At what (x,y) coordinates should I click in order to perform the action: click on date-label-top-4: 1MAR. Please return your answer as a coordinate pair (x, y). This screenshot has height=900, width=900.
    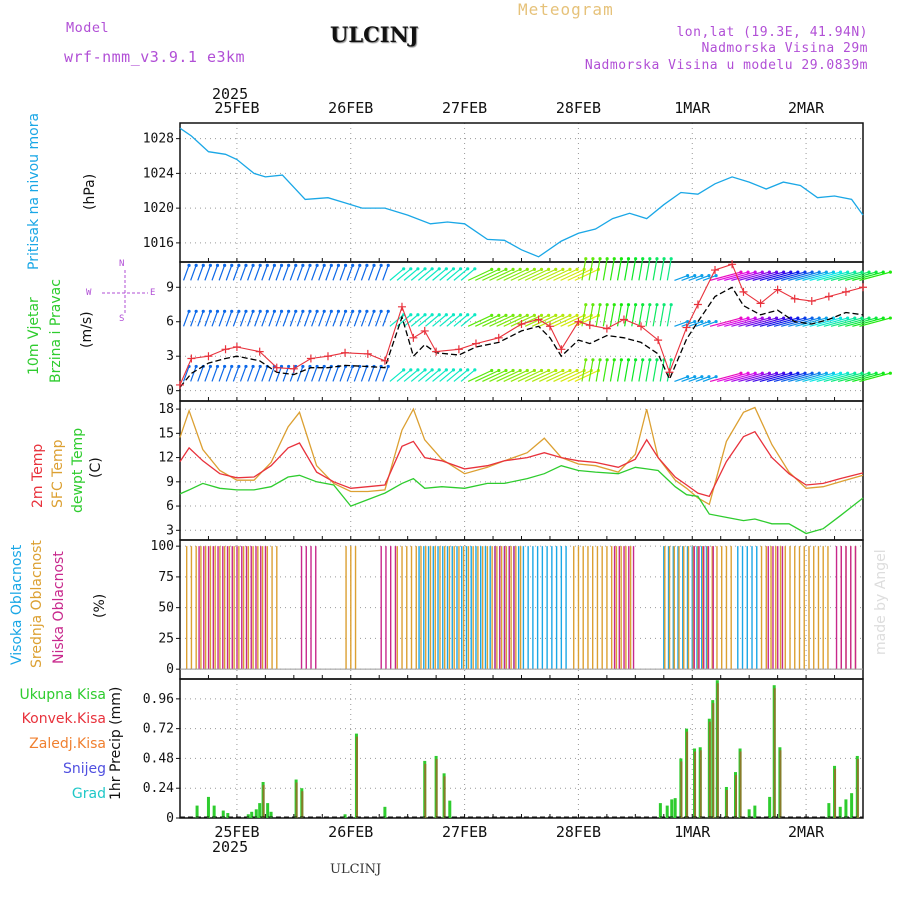
    Looking at the image, I should click on (692, 108).